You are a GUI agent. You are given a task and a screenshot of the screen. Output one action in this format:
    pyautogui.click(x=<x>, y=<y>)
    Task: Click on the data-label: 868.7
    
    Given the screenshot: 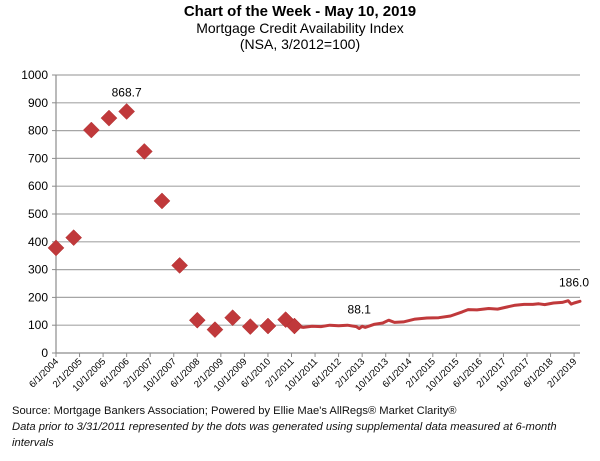 What is the action you would take?
    pyautogui.click(x=127, y=93)
    